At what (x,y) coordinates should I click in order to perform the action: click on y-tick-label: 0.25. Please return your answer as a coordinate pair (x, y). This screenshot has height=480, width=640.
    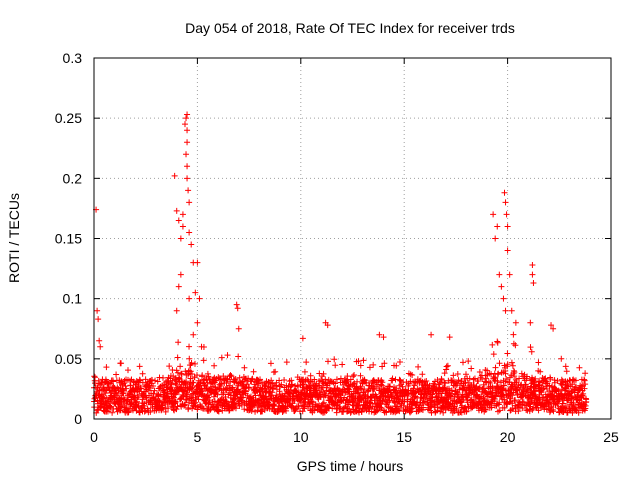
    Looking at the image, I should click on (68, 118).